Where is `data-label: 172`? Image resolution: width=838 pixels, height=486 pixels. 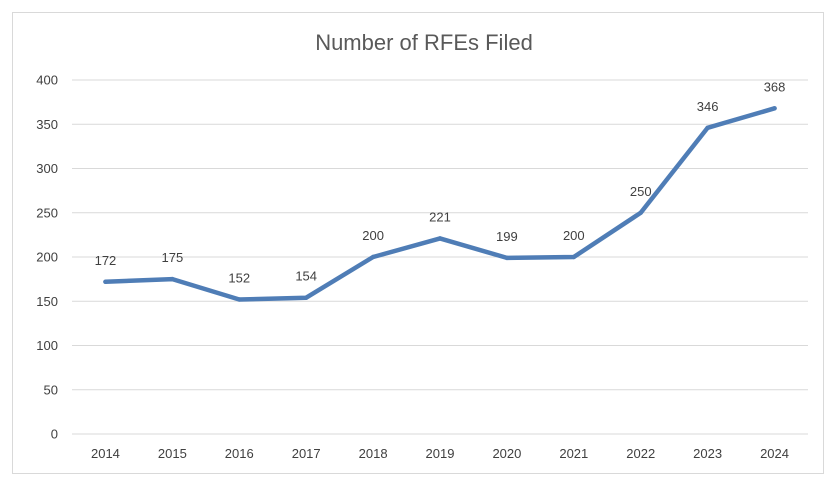 data-label: 172 is located at coordinates (106, 260).